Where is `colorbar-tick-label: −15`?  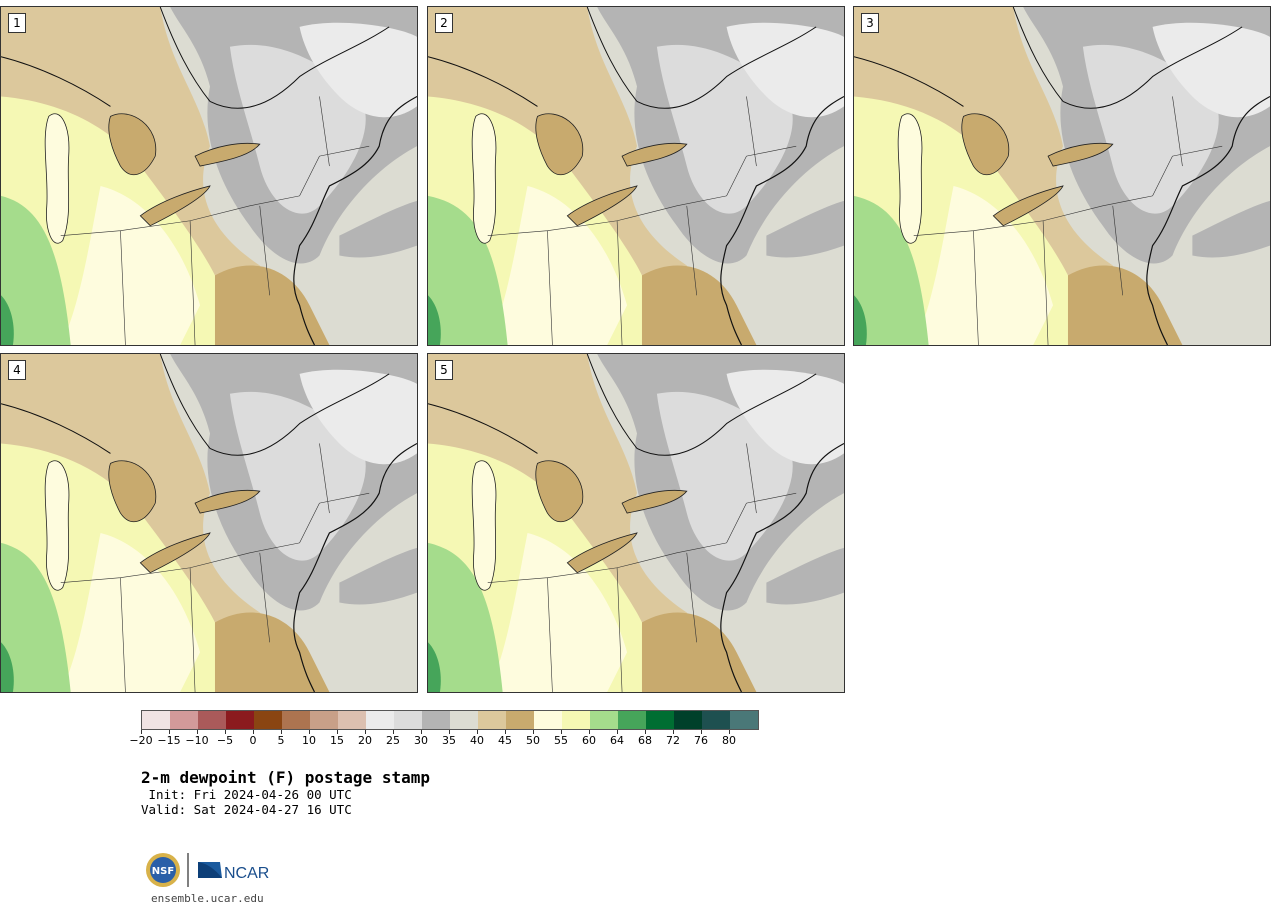 colorbar-tick-label: −15 is located at coordinates (169, 740).